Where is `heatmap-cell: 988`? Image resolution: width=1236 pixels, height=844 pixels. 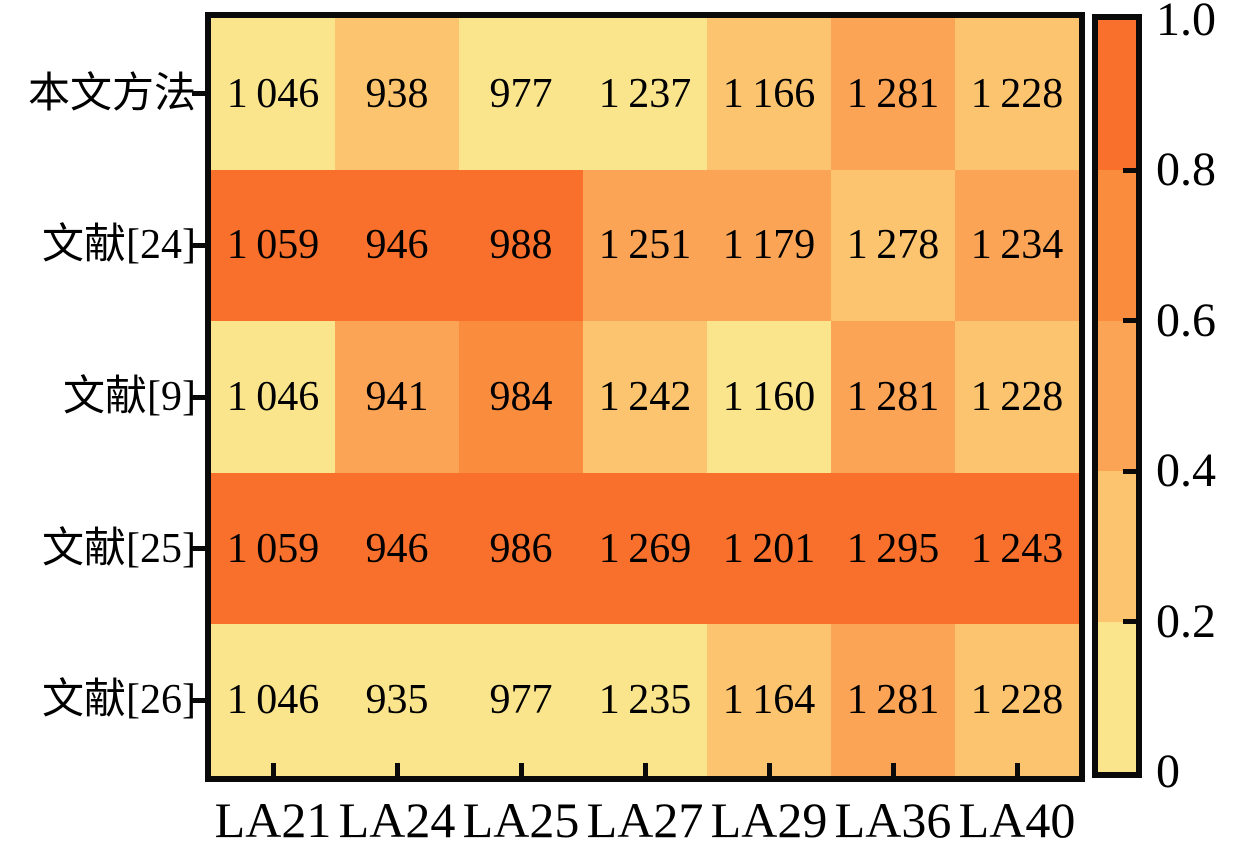
heatmap-cell: 988 is located at coordinates (521, 245).